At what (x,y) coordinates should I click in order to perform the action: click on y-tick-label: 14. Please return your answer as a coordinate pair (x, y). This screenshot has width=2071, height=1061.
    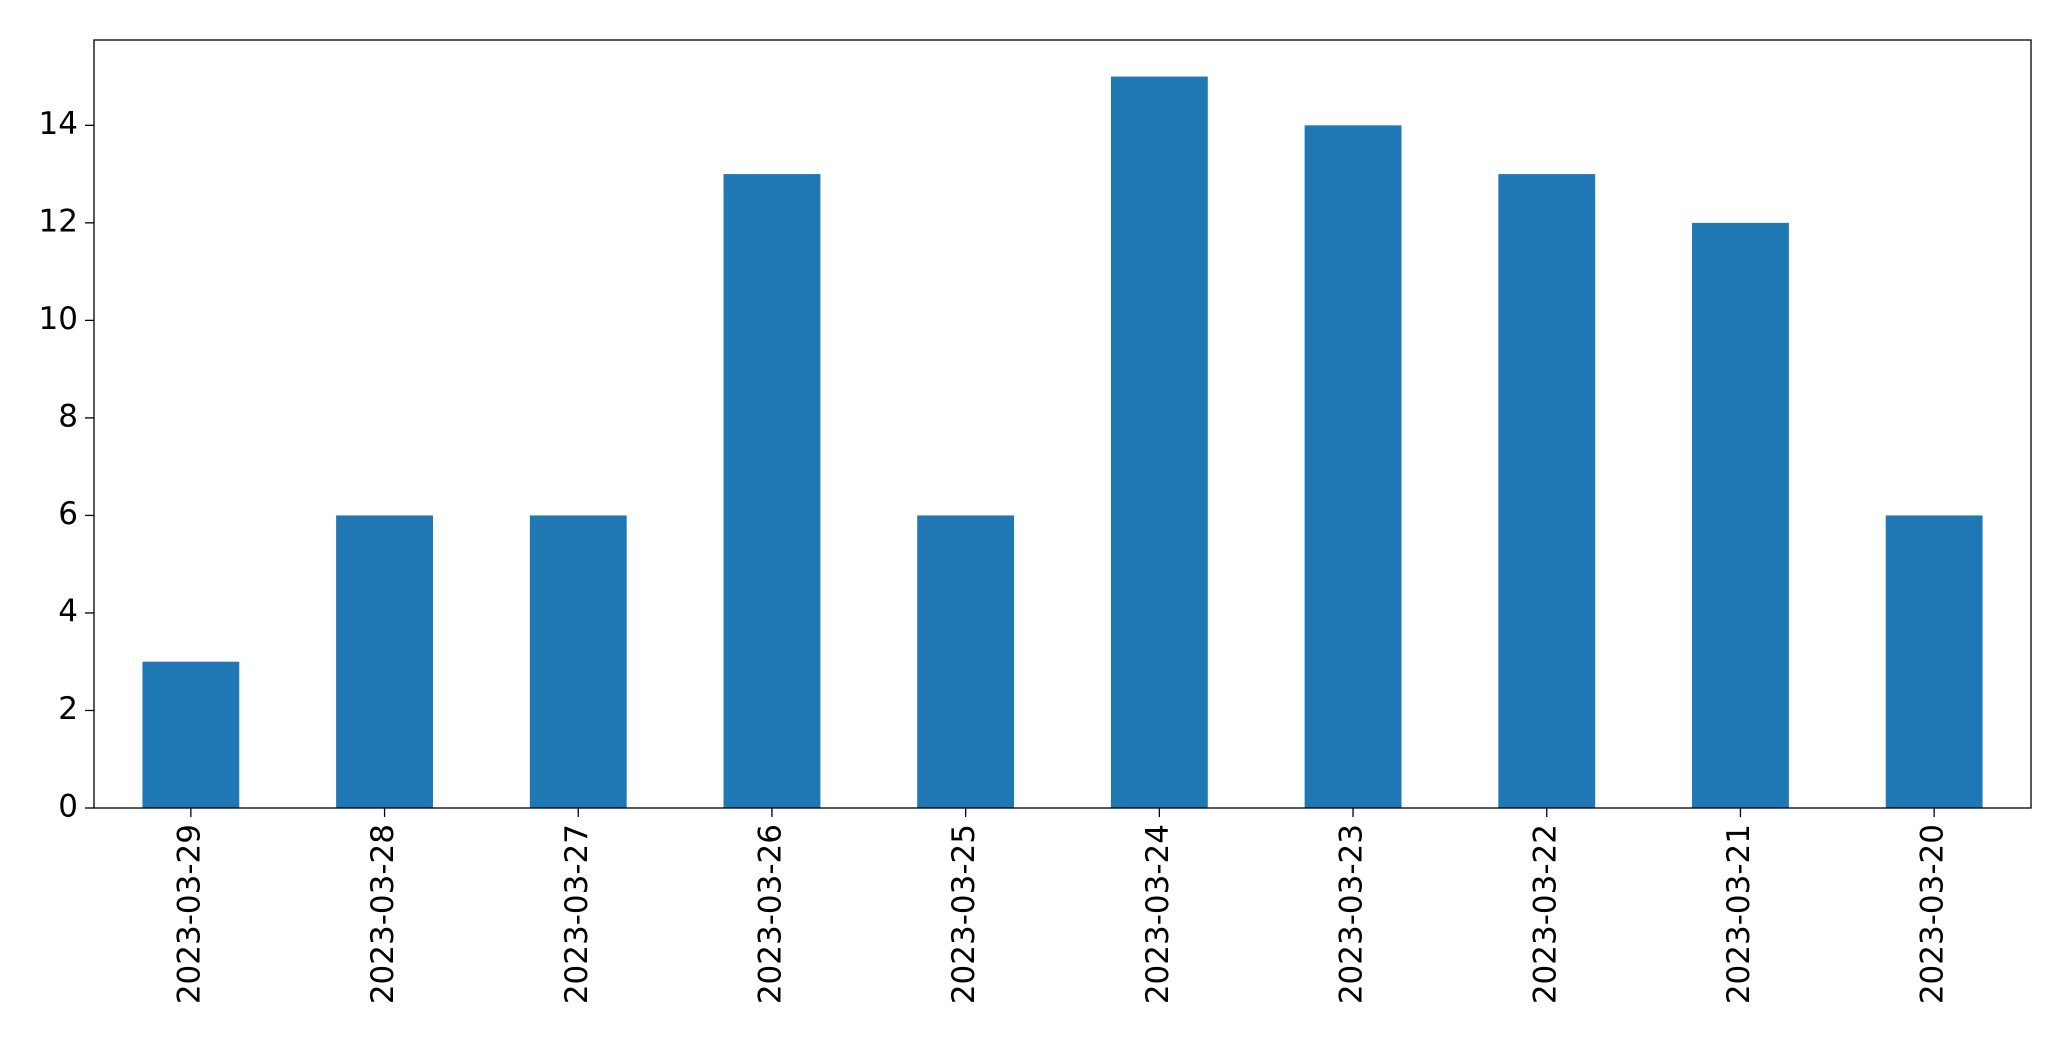
    Looking at the image, I should click on (58, 124).